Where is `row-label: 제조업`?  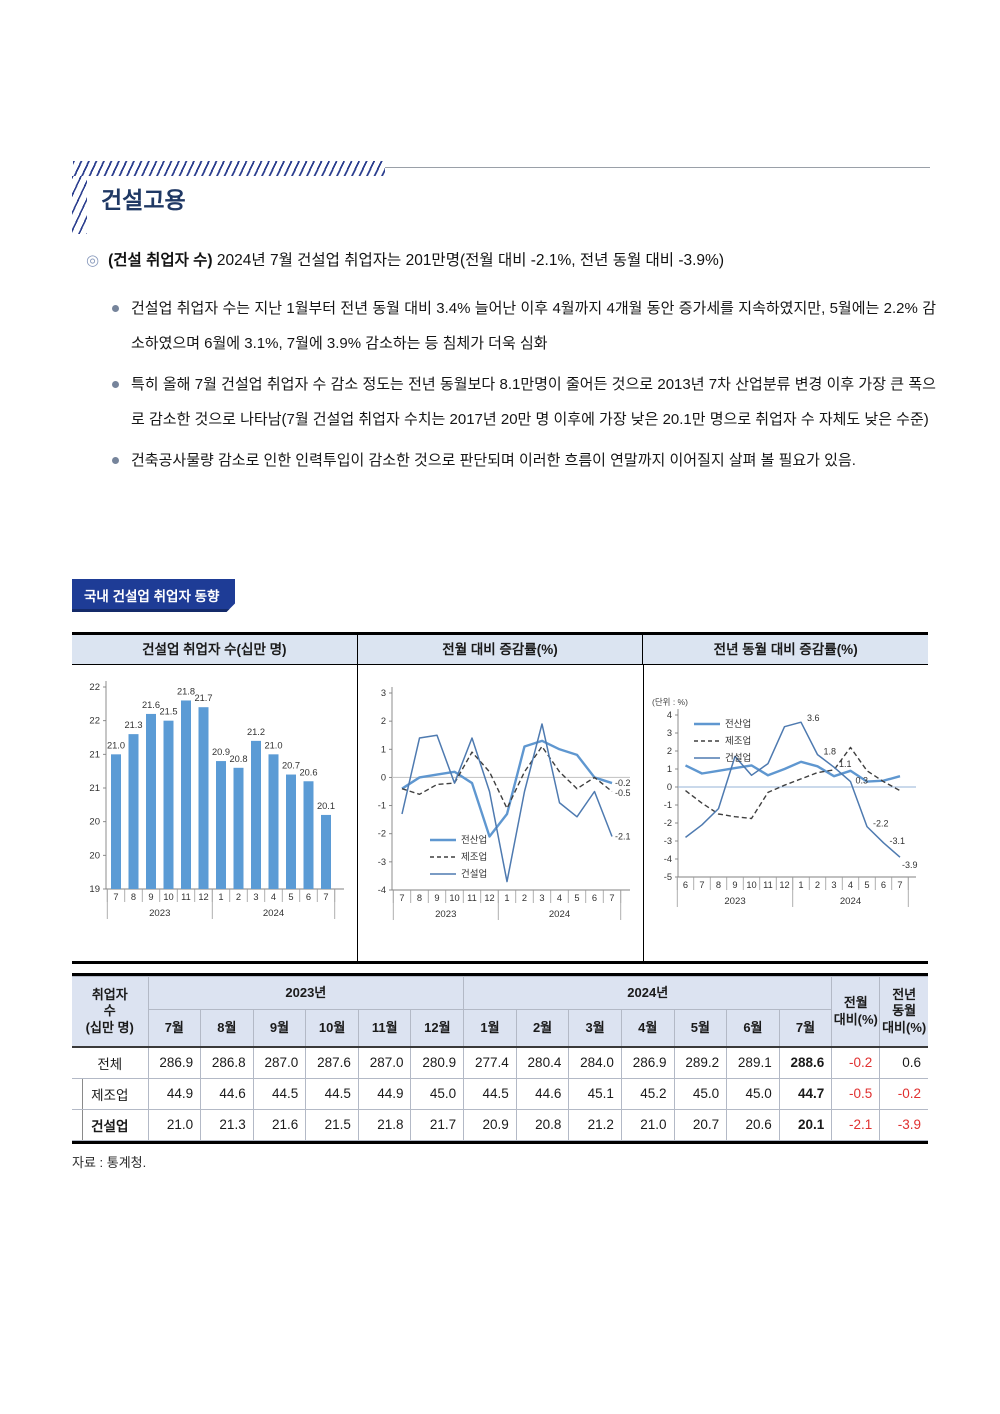 row-label: 제조업 is located at coordinates (110, 1093).